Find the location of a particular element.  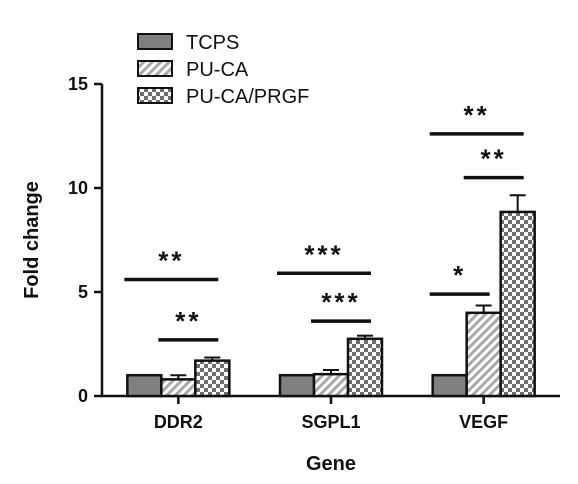

significance-label: * is located at coordinates (459, 275).